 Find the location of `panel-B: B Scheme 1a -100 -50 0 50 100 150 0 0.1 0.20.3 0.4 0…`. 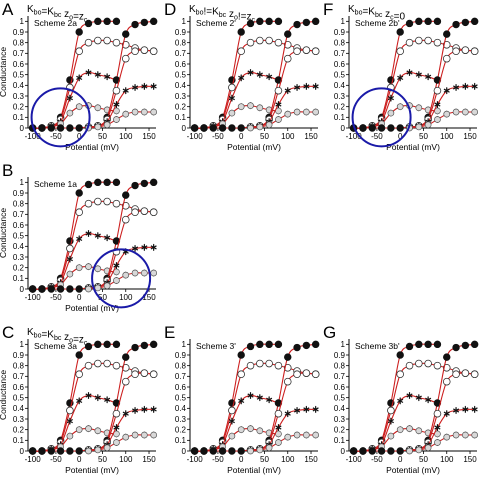

panel-B: B Scheme 1a -100 -50 0 50 100 150 0 0.1 0.20.3 0.4 0… is located at coordinates (79, 237).